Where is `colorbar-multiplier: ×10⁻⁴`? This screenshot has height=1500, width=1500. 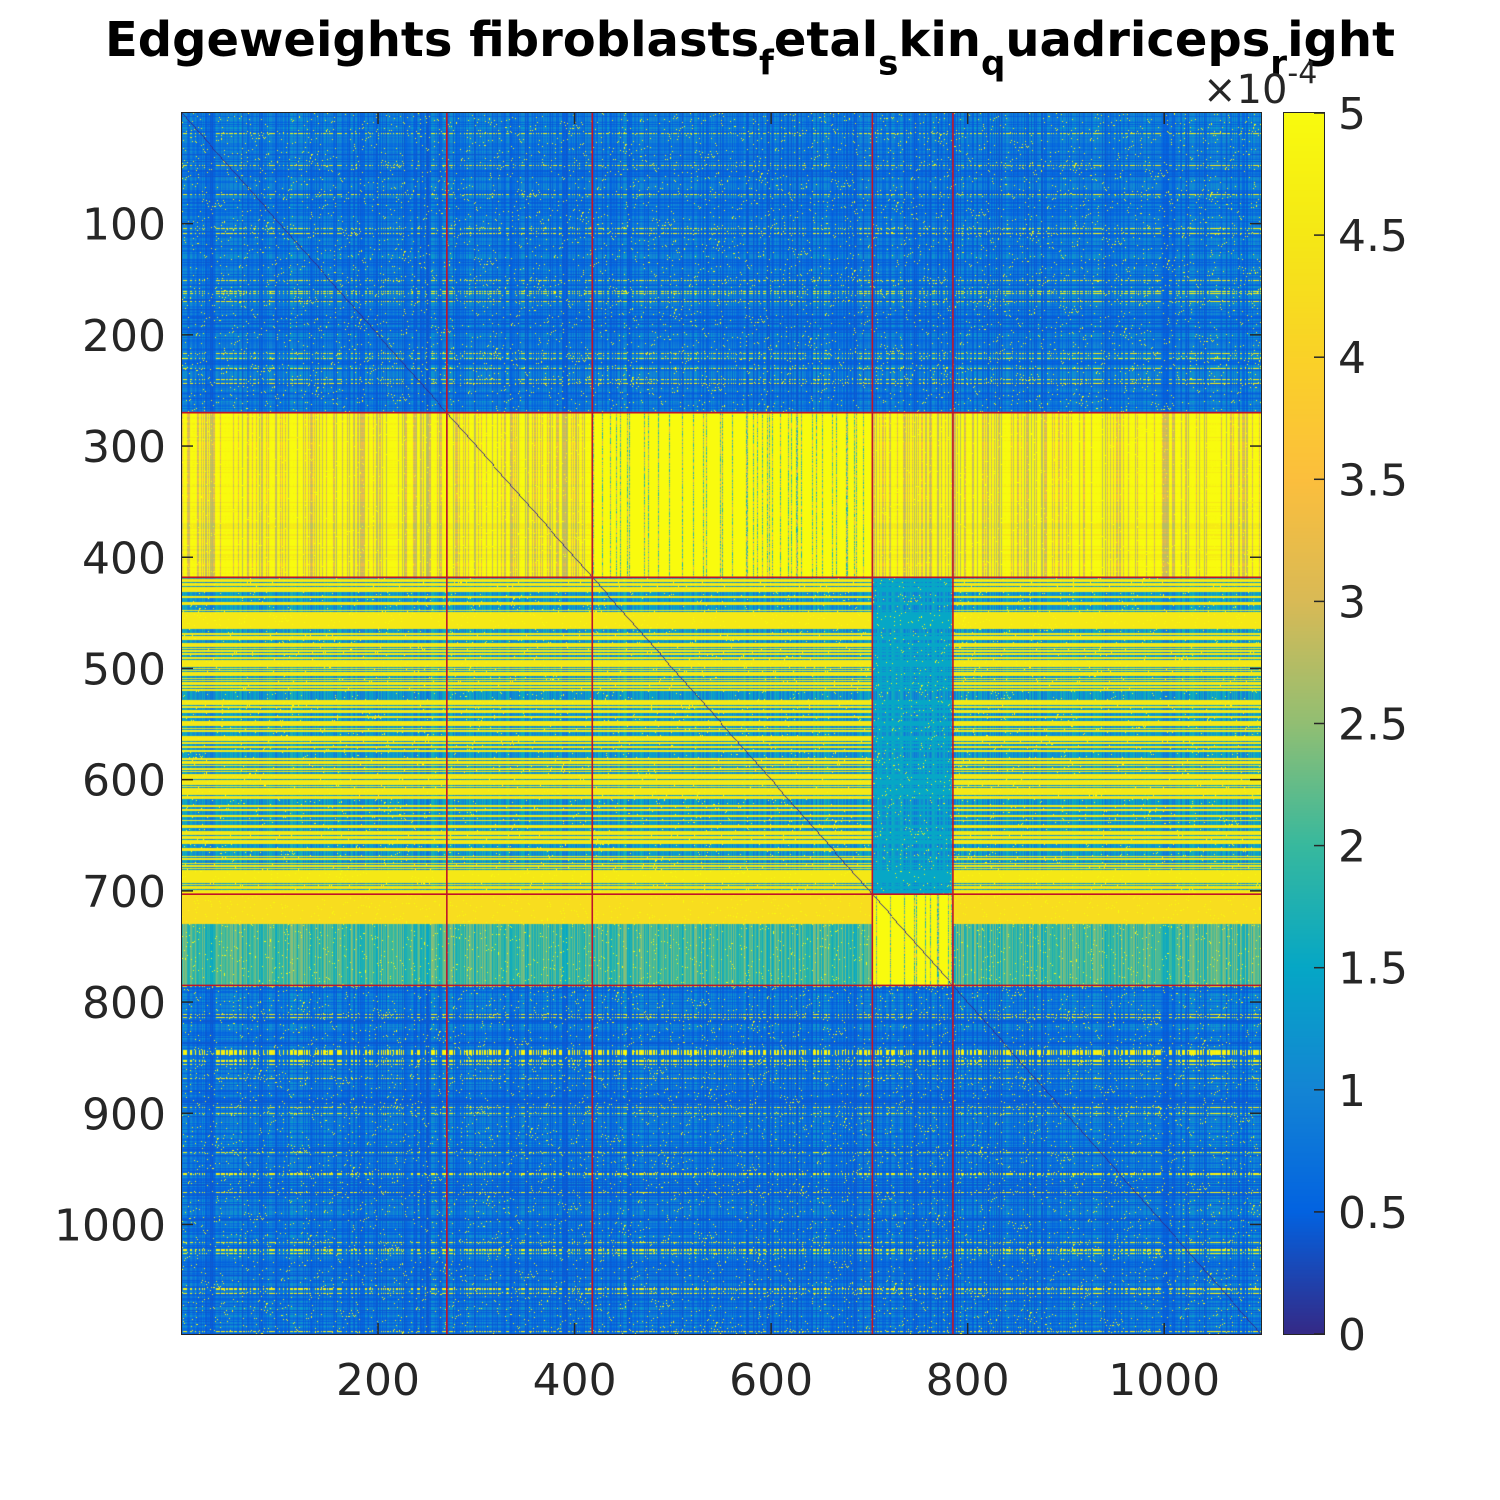
colorbar-multiplier: ×10⁻⁴ is located at coordinates (1260, 84).